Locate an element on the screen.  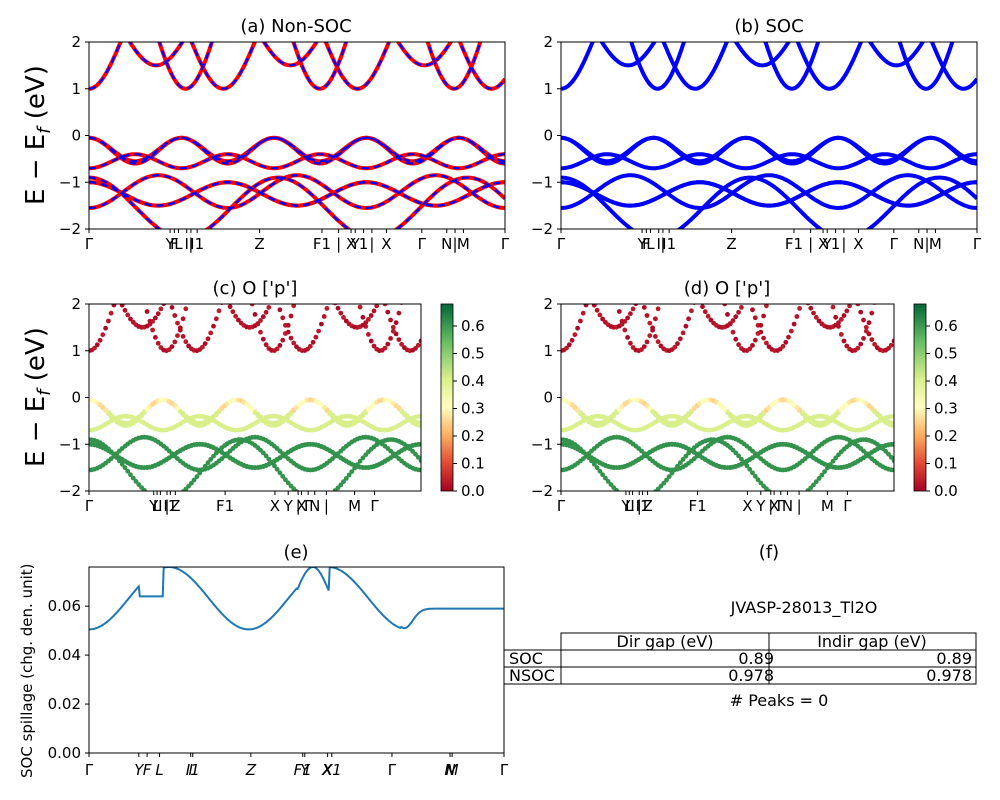
colorbar-tick-label: 0.6 is located at coordinates (946, 326).